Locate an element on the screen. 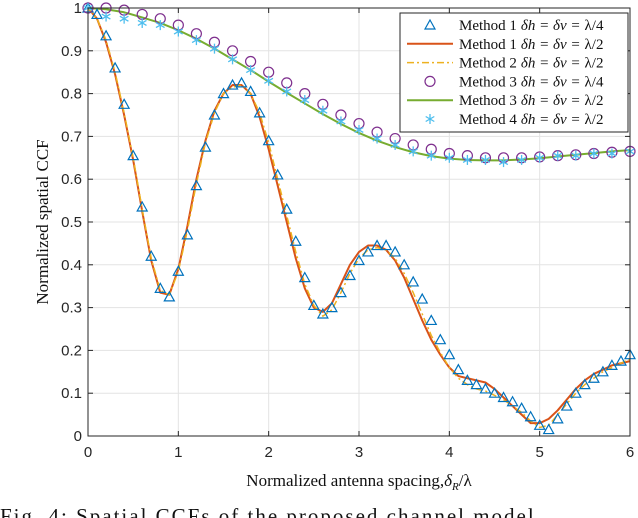 Image resolution: width=638 pixels, height=518 pixels. legend-label: Method 3 δh = δv = λ/4 is located at coordinates (531, 82).